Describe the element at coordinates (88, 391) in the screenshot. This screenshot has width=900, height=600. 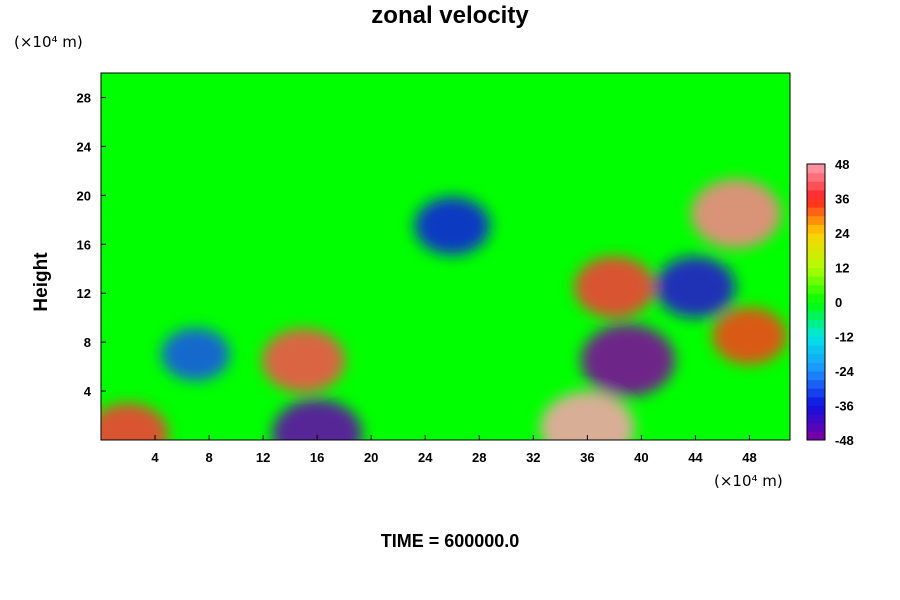
I see `y-tick-label: 4` at that location.